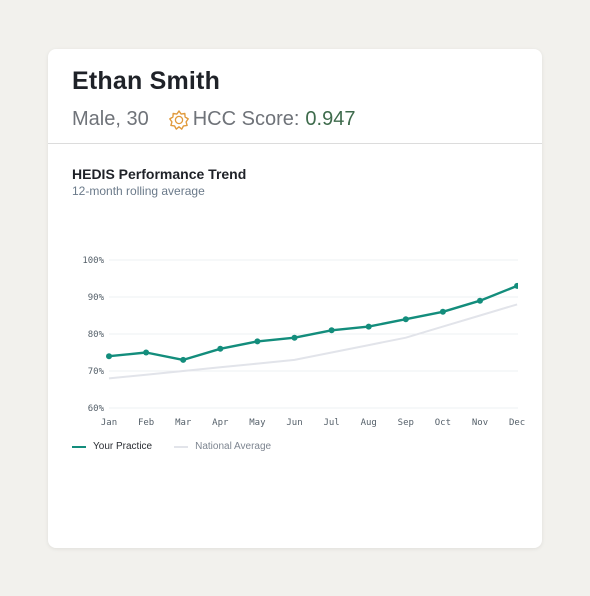 This screenshot has width=590, height=596. Describe the element at coordinates (96, 298) in the screenshot. I see `y-tick-label: 90%` at that location.